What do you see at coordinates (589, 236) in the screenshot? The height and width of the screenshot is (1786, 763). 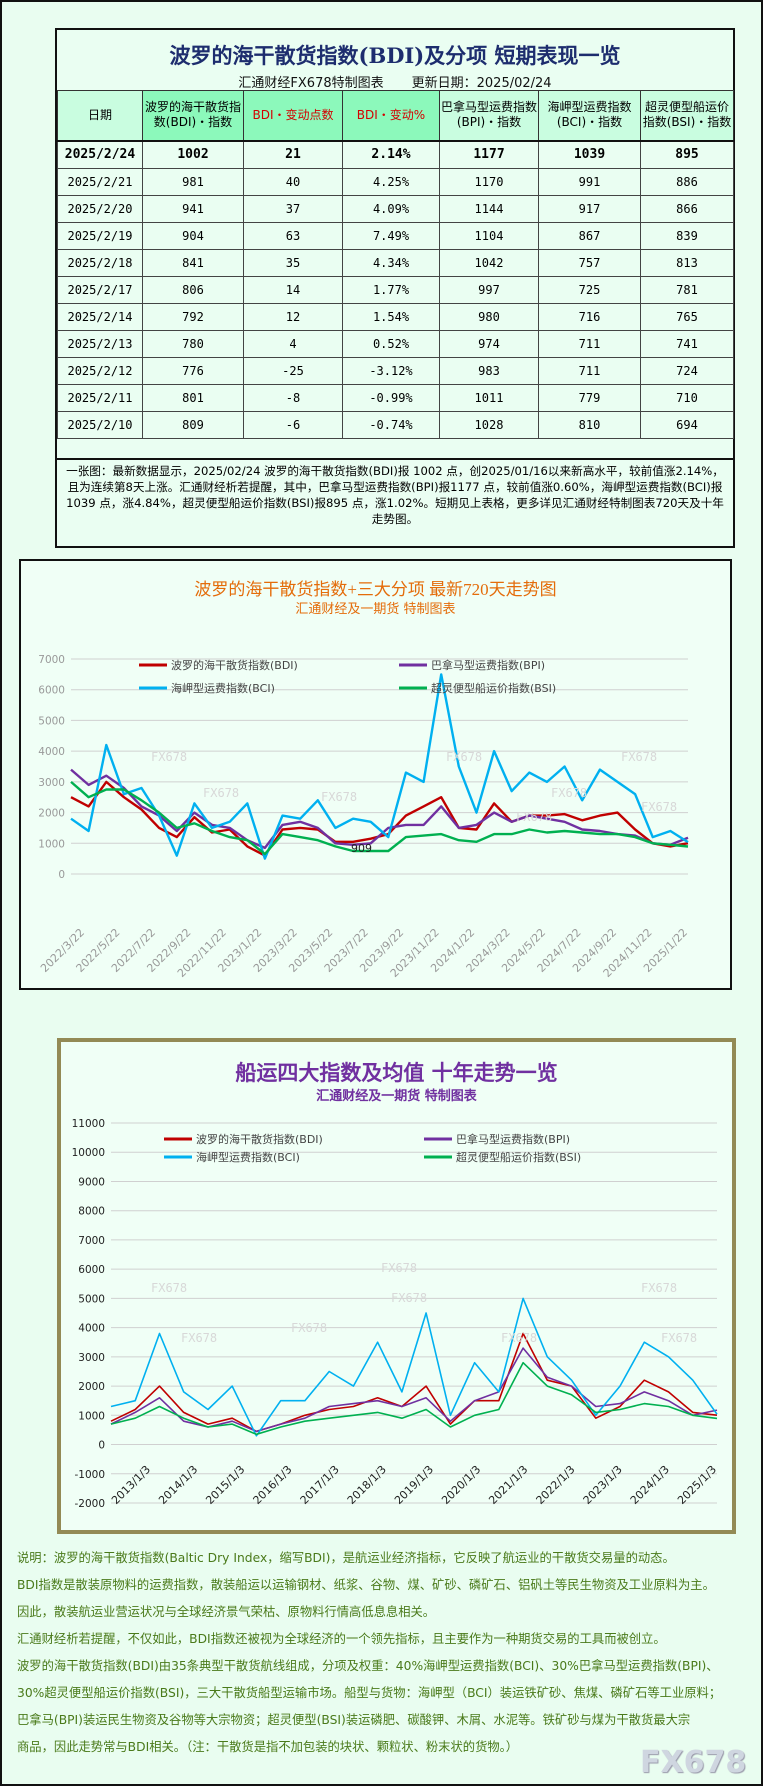 I see `table-cell: 867` at bounding box center [589, 236].